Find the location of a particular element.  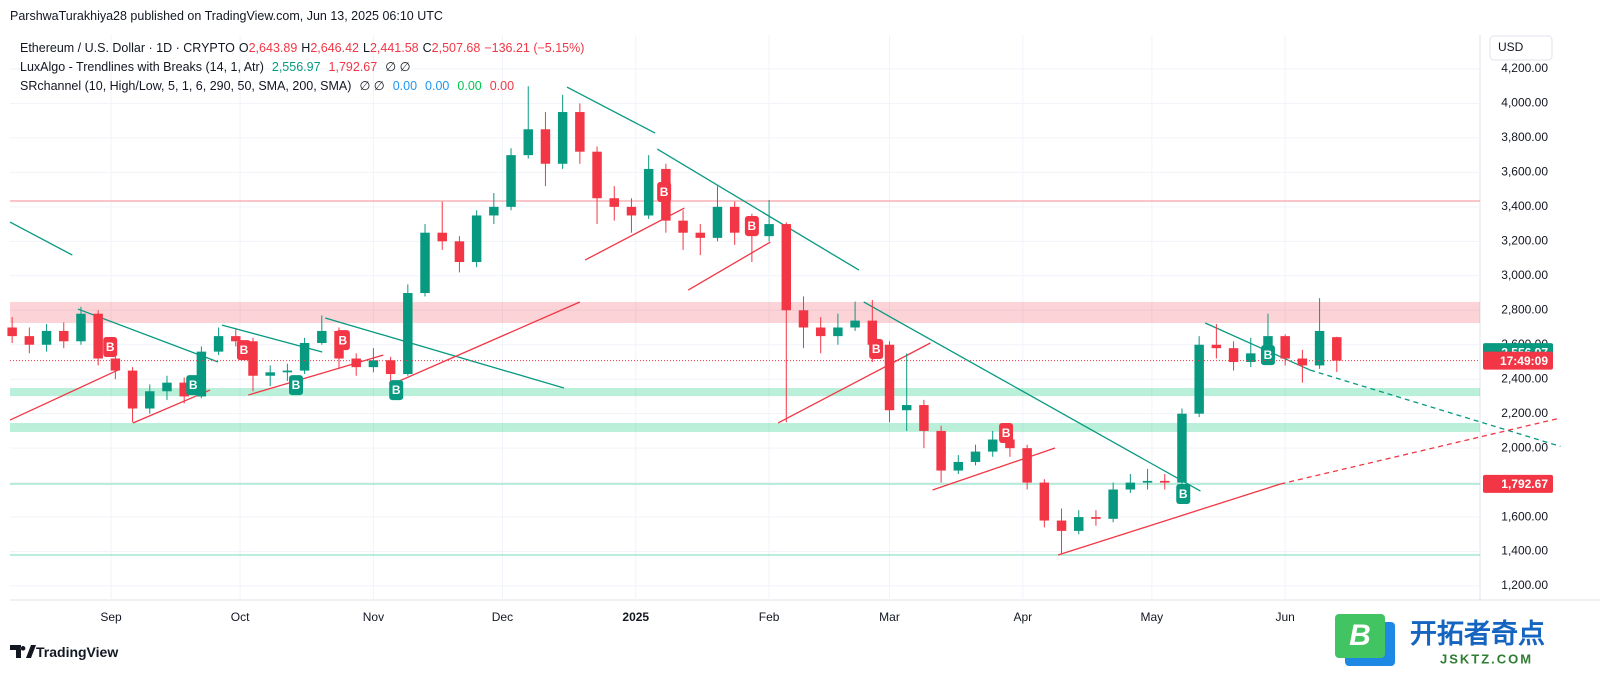

price-badge is located at coordinates (1518, 360).